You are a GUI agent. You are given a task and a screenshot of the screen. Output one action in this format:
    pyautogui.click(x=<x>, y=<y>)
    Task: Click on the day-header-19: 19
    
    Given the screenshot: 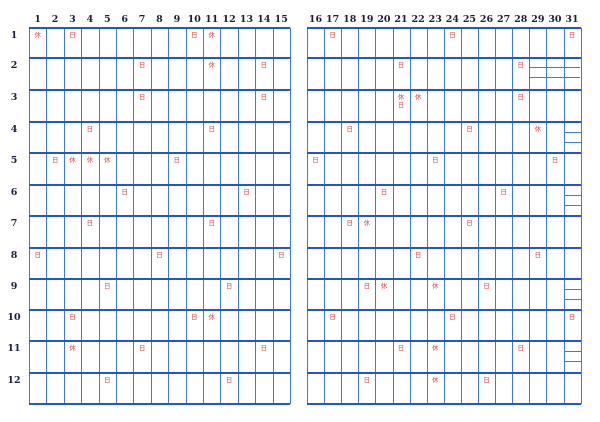 What is the action you would take?
    pyautogui.click(x=367, y=19)
    